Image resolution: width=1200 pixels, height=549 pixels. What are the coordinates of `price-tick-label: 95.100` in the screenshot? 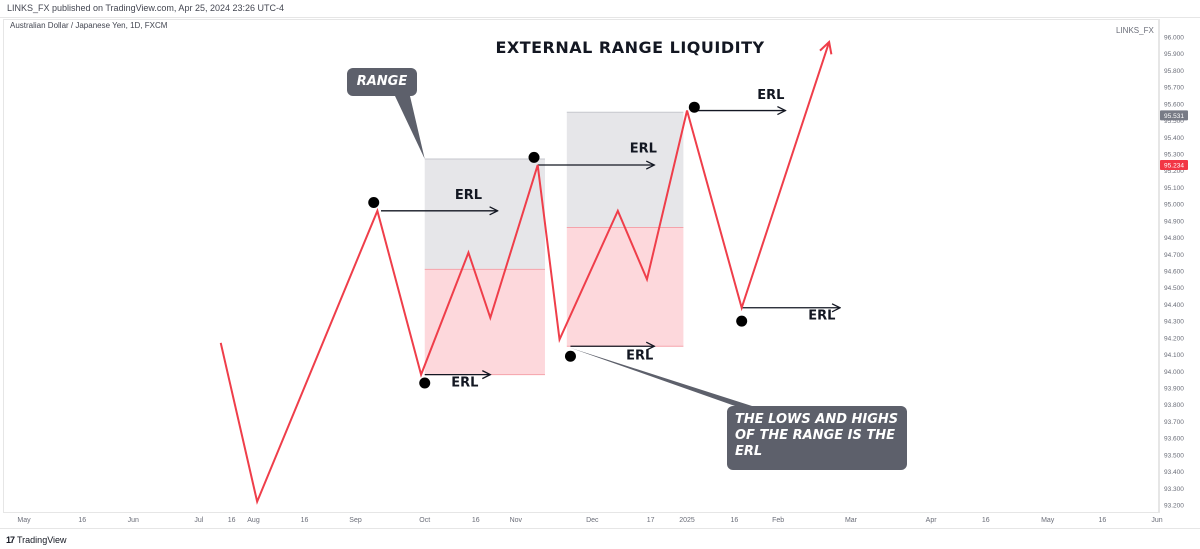 It's located at (1174, 188).